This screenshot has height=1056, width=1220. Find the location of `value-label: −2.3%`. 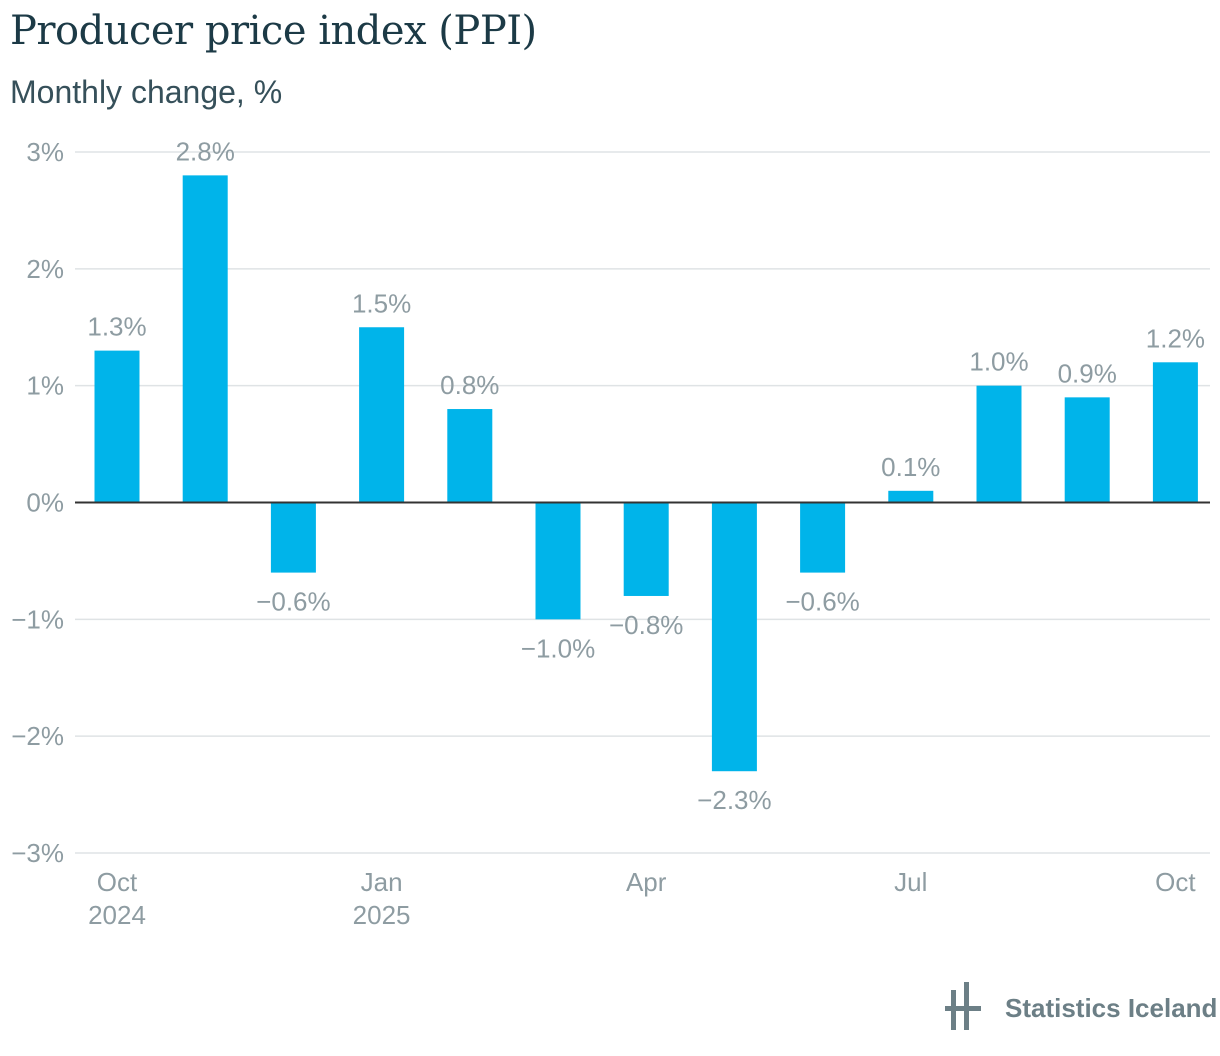

value-label: −2.3% is located at coordinates (734, 800).